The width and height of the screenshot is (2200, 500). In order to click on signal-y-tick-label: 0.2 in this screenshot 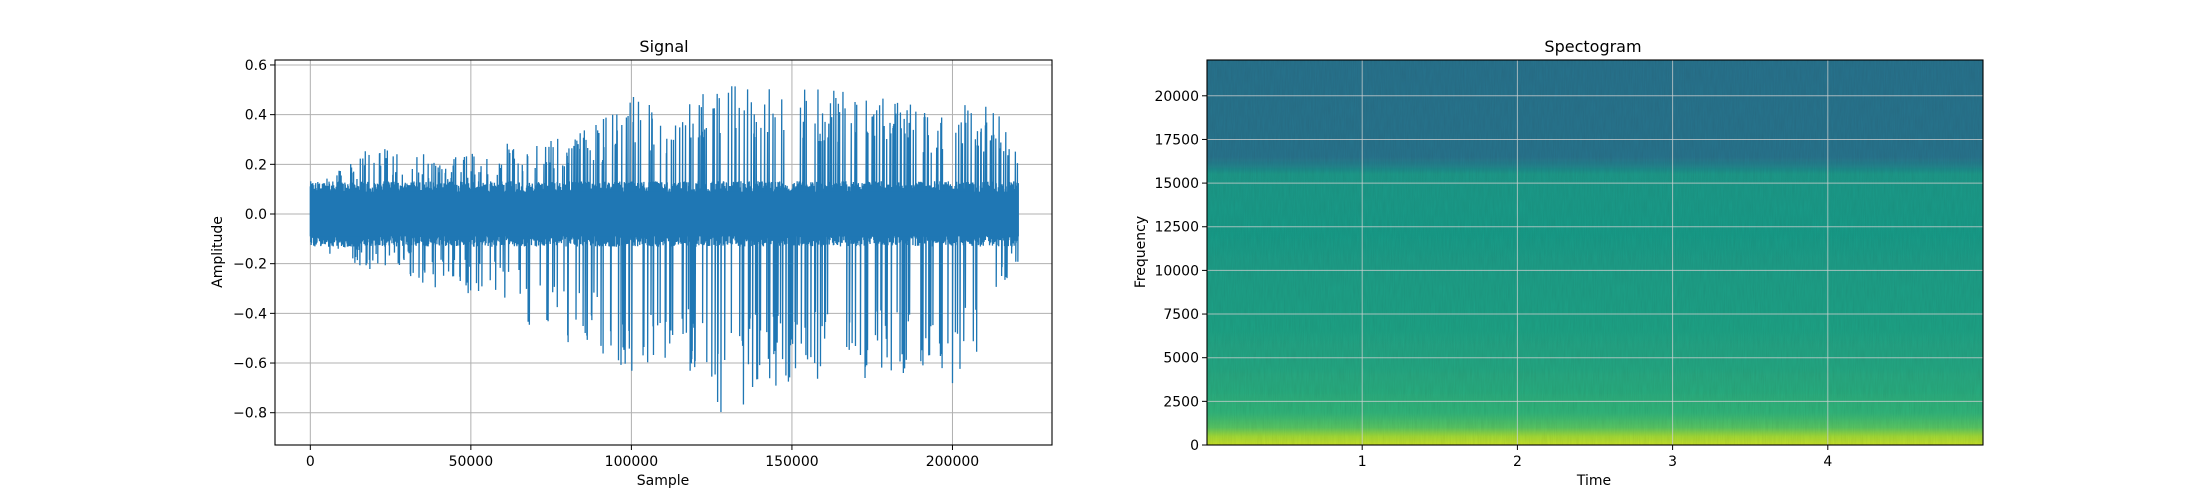, I will do `click(256, 165)`.